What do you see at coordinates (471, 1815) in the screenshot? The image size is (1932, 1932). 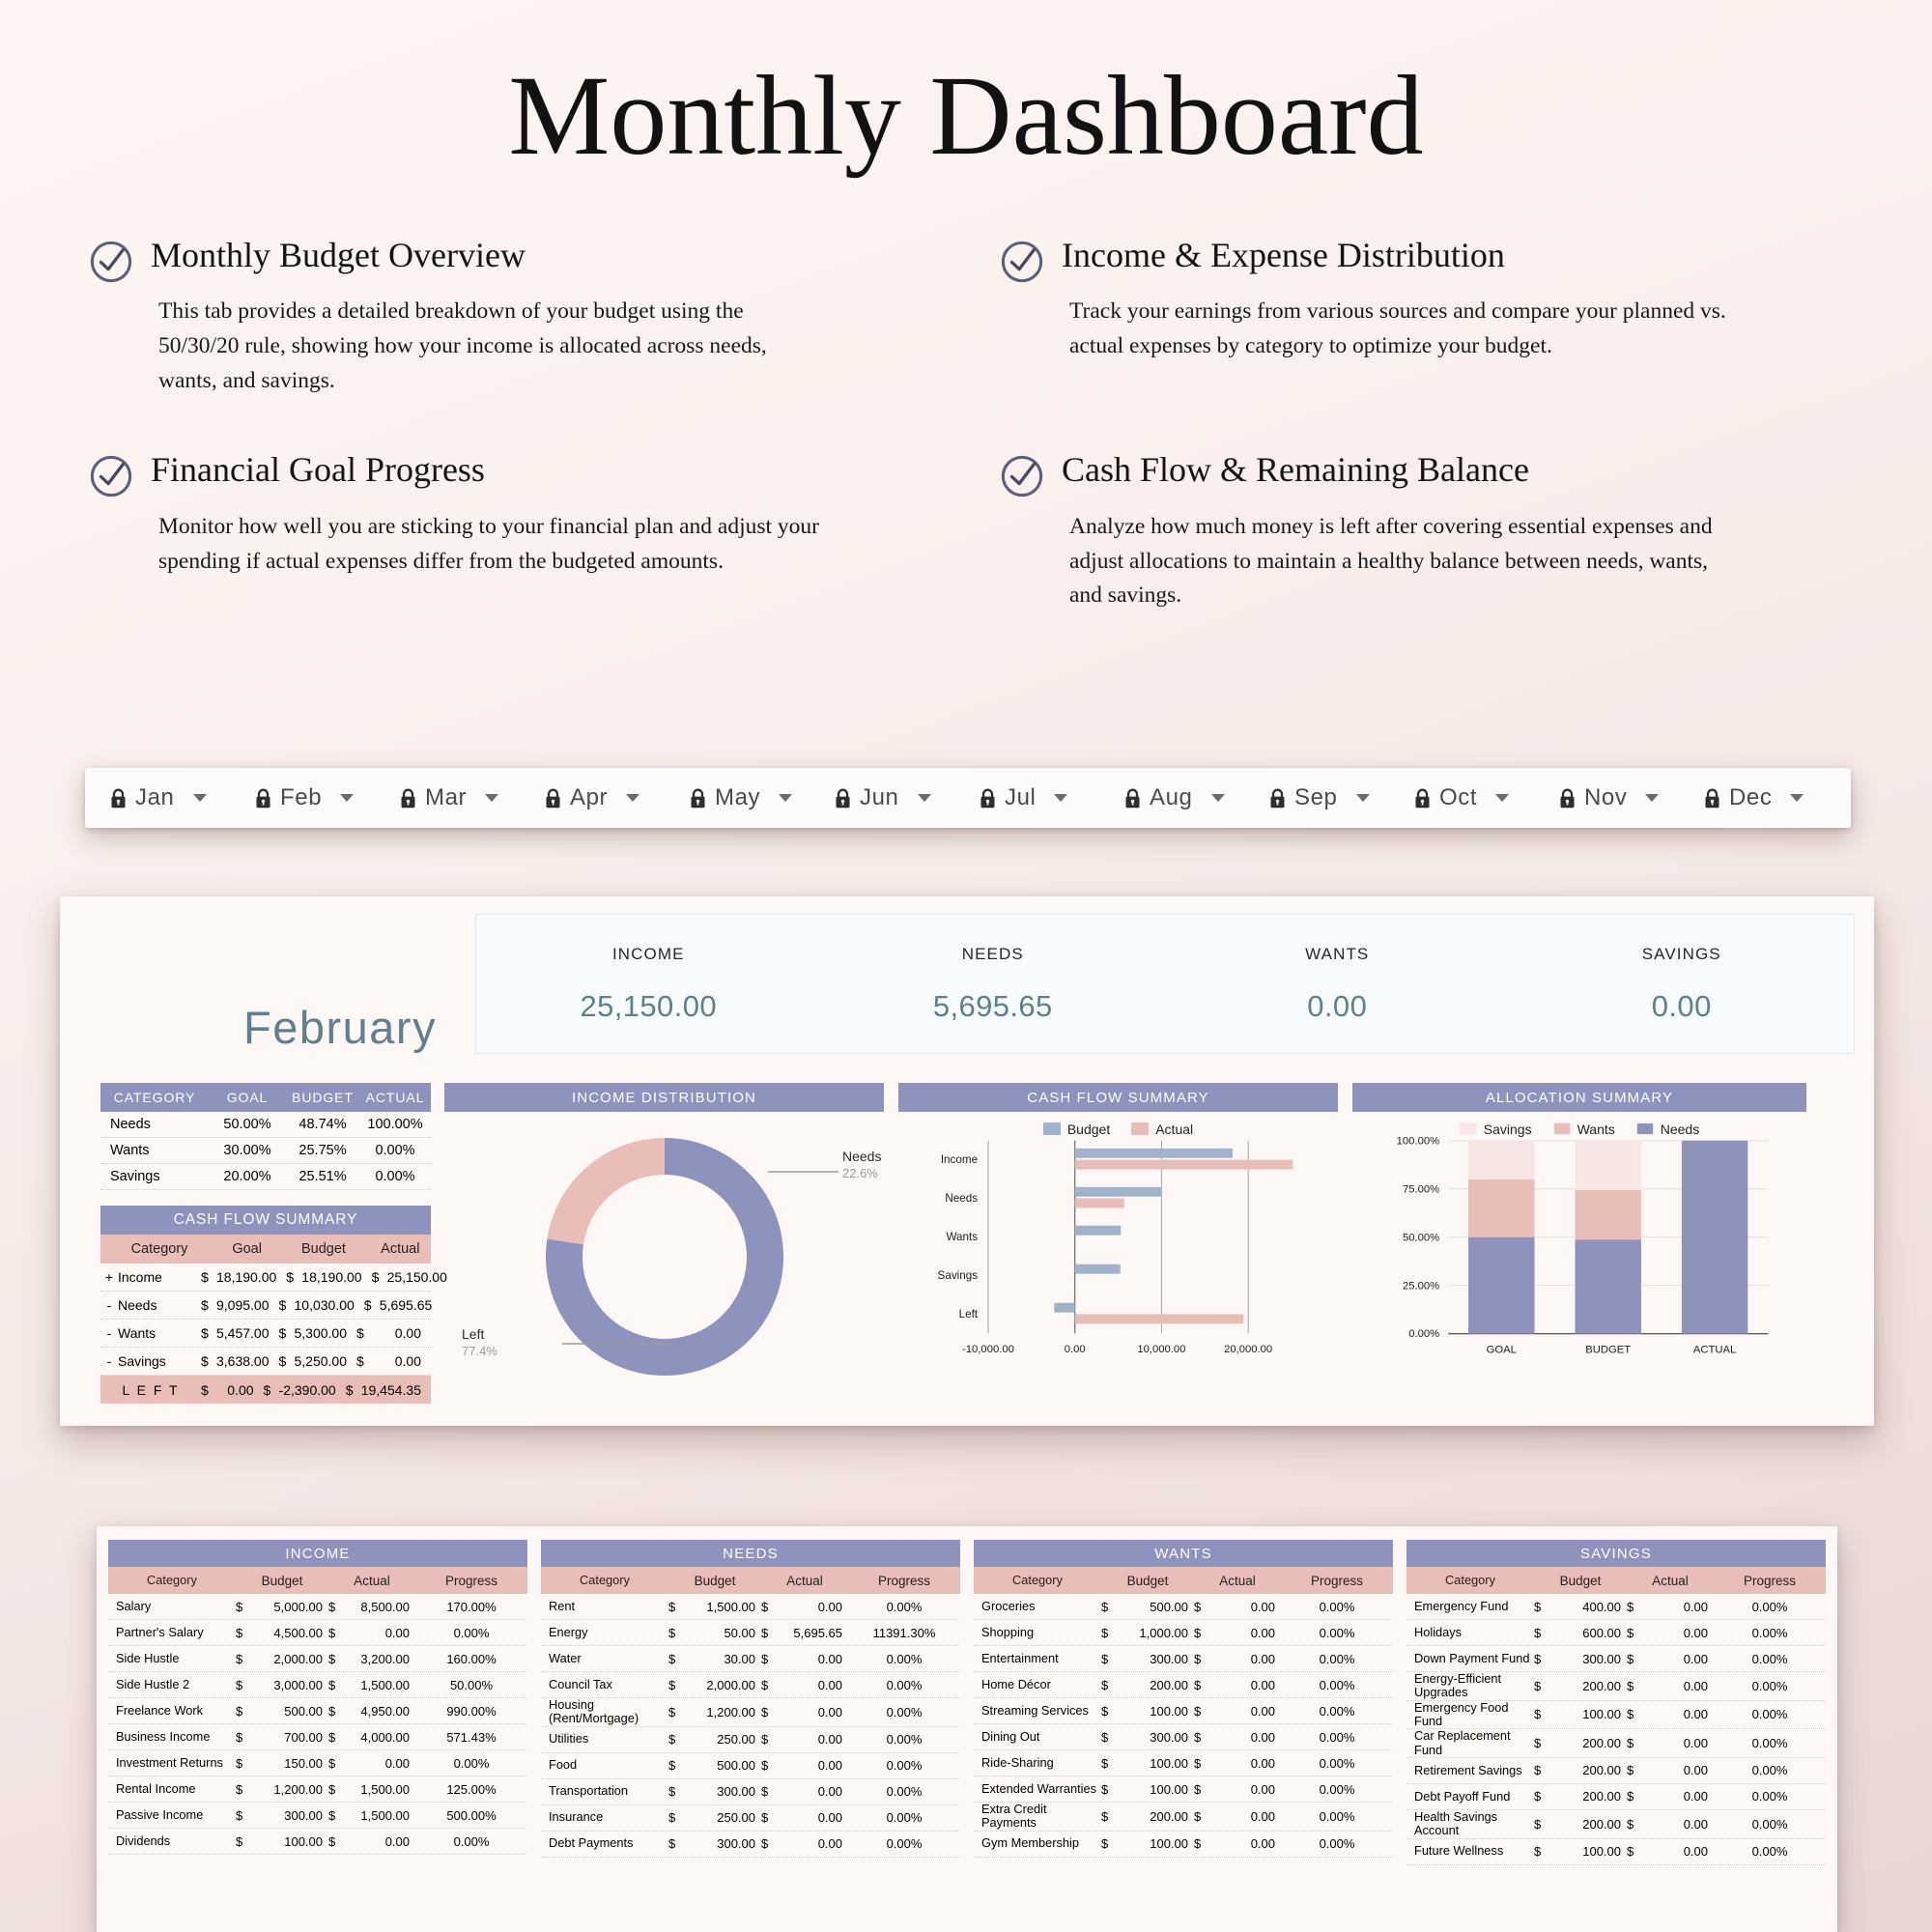 I see `progress-value: 500.00%` at bounding box center [471, 1815].